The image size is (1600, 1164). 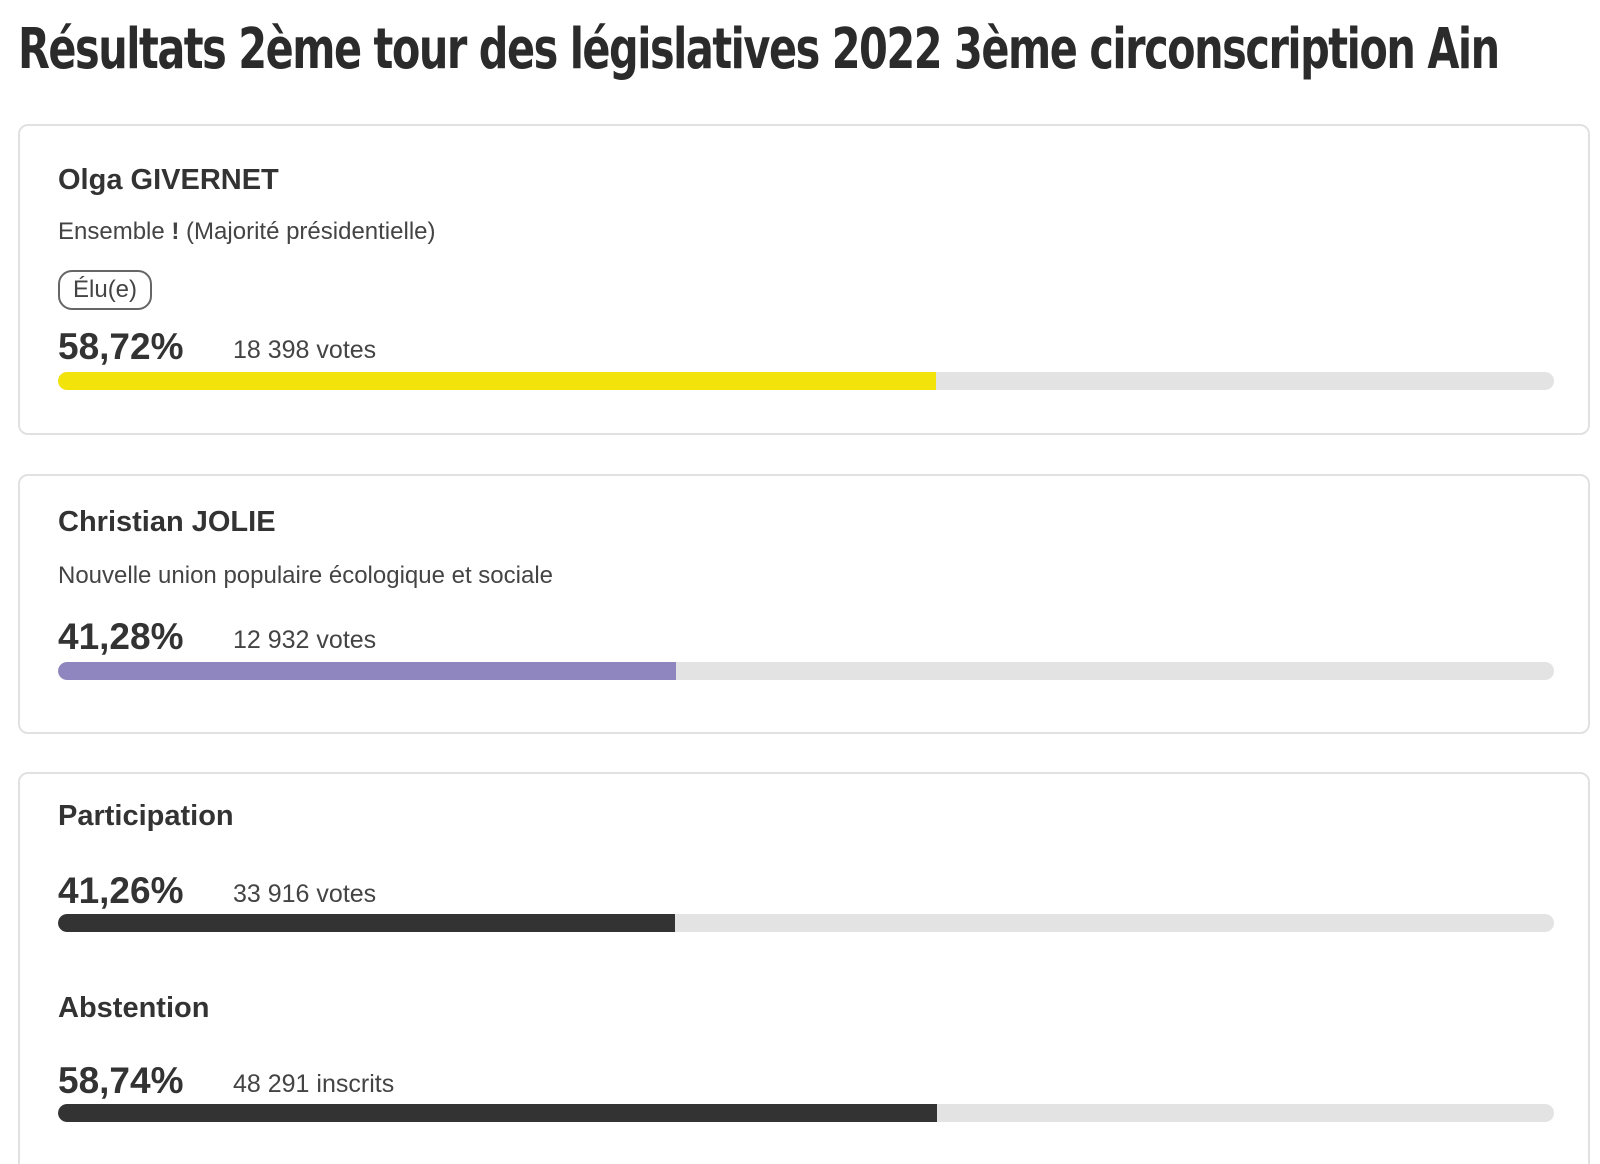 I want to click on abstention-bar-fill, so click(x=497, y=1113).